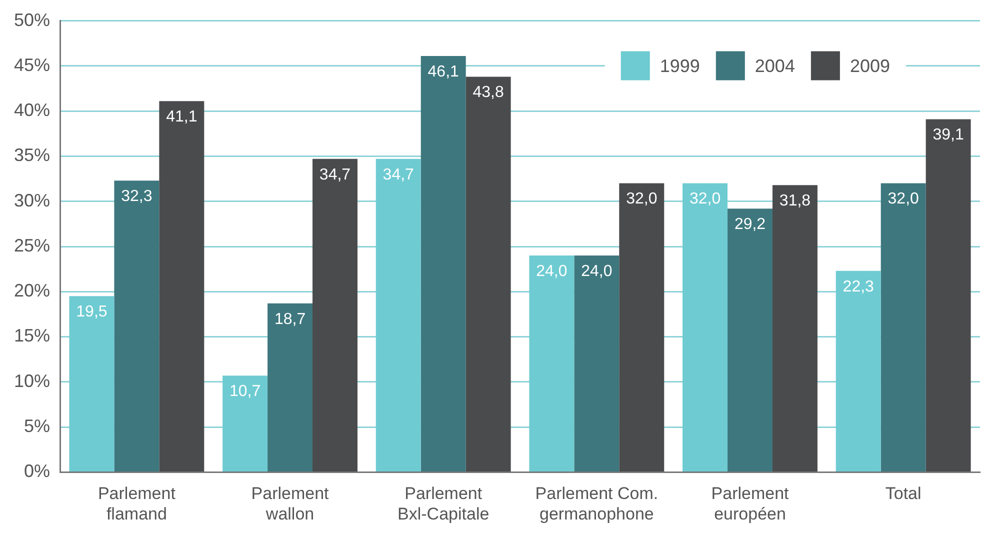 This screenshot has height=541, width=981. I want to click on data-label: 19,5, so click(92, 312).